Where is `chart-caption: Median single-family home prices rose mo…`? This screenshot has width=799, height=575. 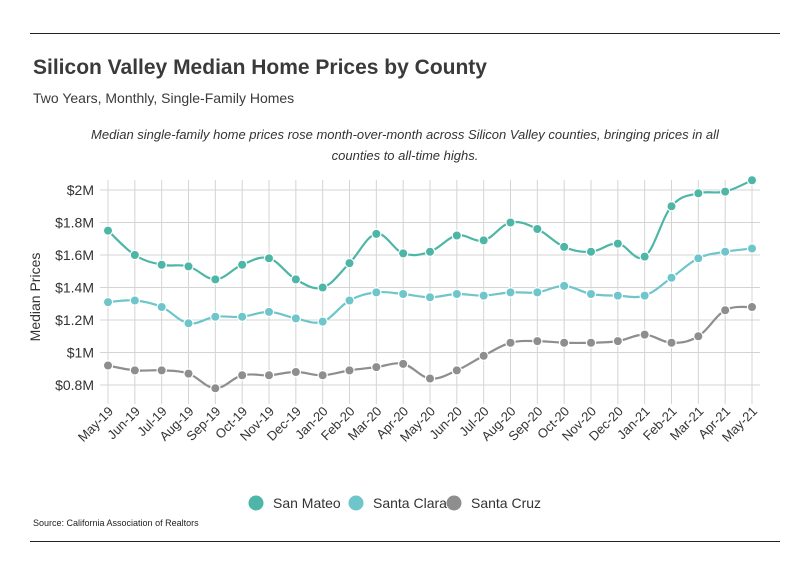
chart-caption: Median single-family home prices rose mo… is located at coordinates (405, 145).